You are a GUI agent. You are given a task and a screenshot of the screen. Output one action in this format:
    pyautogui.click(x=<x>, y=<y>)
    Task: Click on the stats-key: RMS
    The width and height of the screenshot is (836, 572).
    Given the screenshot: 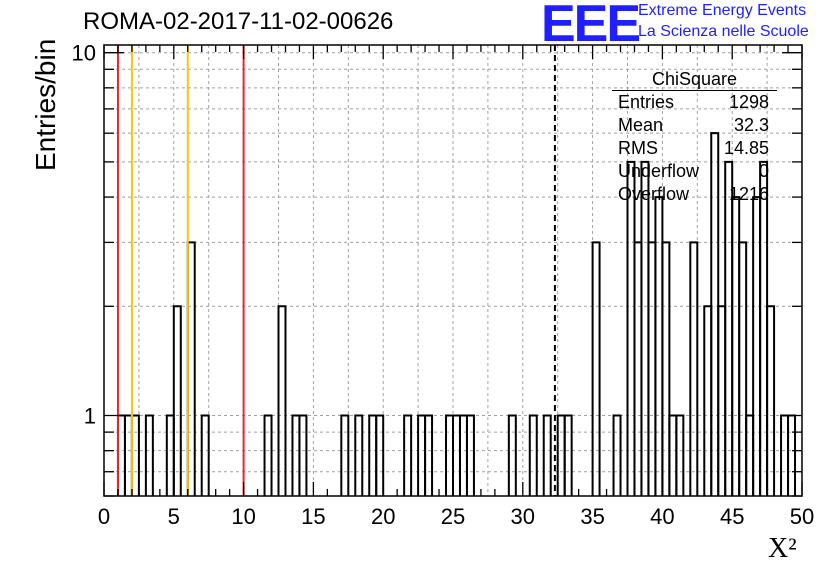 What is the action you would take?
    pyautogui.click(x=638, y=148)
    